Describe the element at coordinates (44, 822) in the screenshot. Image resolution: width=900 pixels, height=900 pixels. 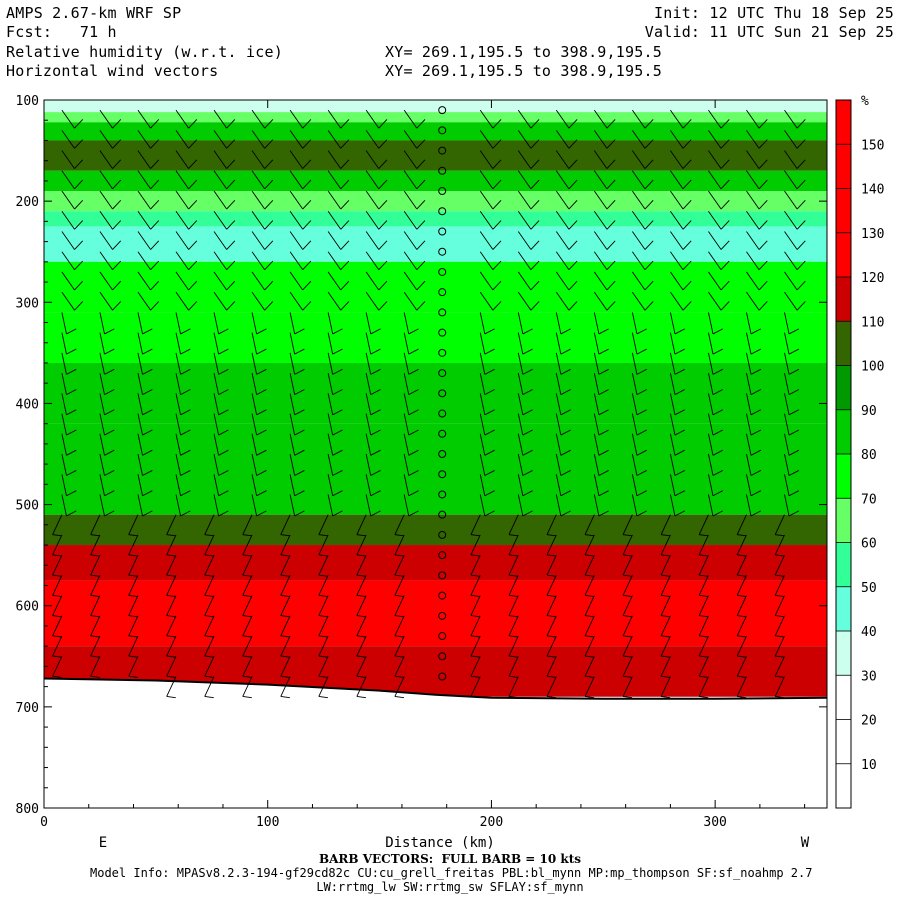
I see `x-tick-label: 0` at that location.